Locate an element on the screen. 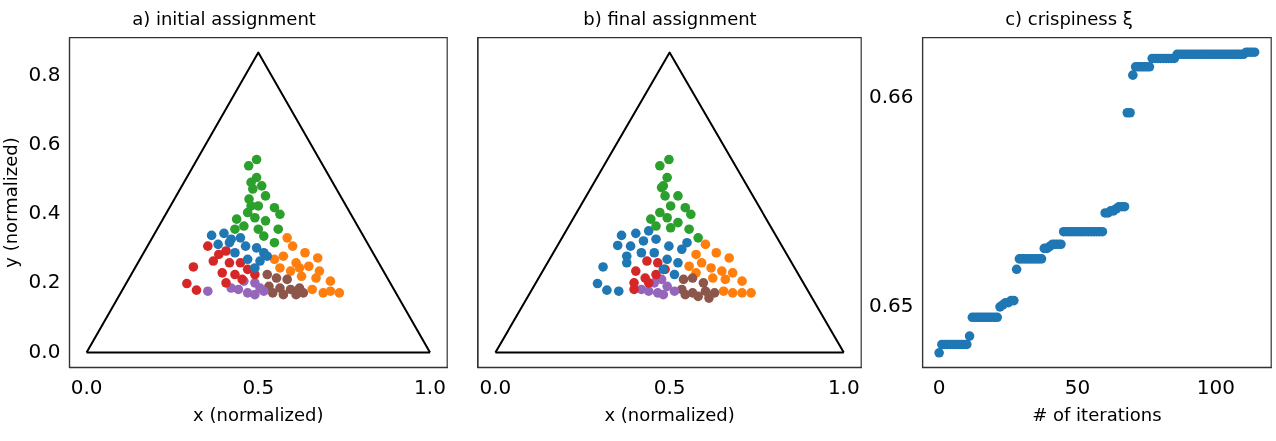  x-tick-label: 0 is located at coordinates (939, 386).